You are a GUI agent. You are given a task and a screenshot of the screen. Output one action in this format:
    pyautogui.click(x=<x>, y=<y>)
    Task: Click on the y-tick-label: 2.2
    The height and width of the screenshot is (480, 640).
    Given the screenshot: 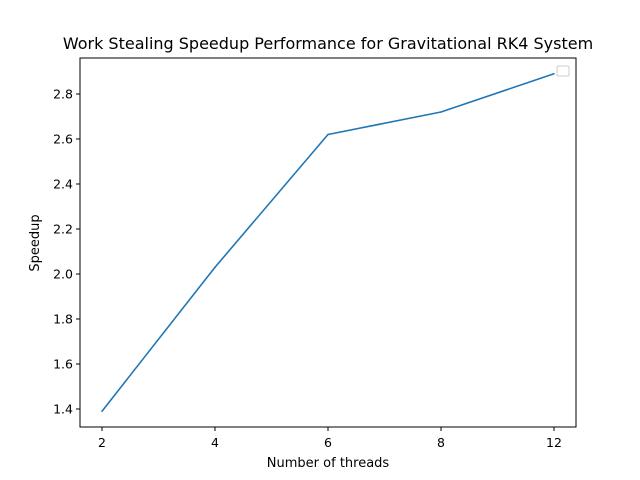 What is the action you would take?
    pyautogui.click(x=63, y=229)
    